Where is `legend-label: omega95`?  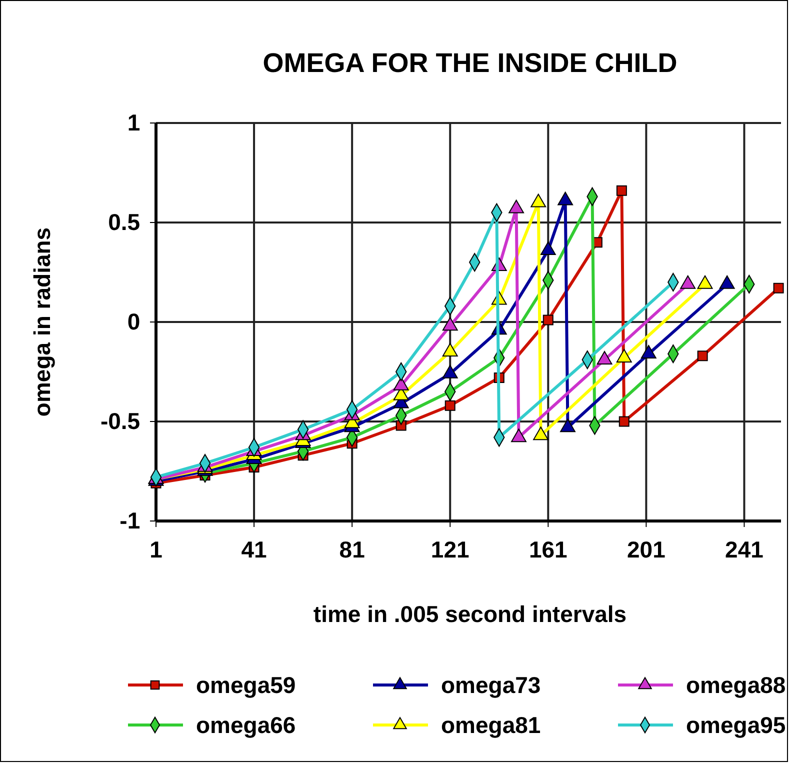 legend-label: omega95 is located at coordinates (736, 725).